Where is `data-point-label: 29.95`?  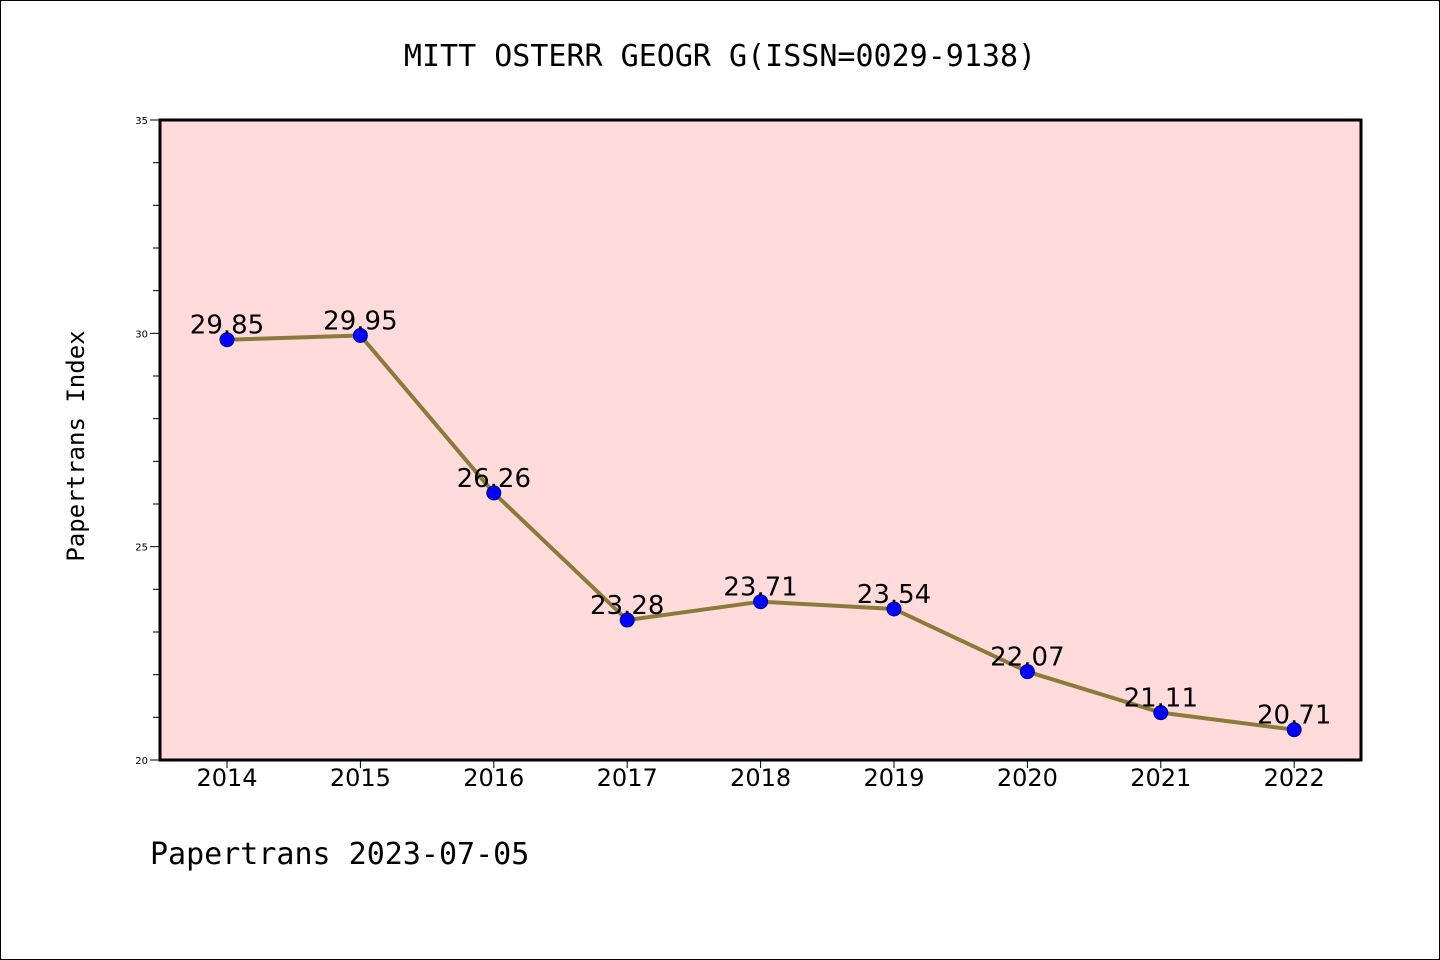
data-point-label: 29.95 is located at coordinates (360, 321).